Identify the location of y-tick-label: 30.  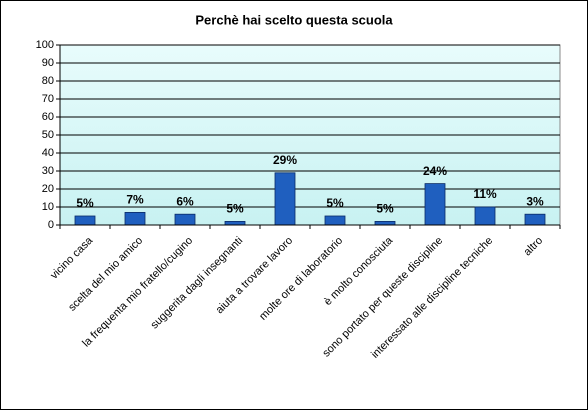
(48, 171).